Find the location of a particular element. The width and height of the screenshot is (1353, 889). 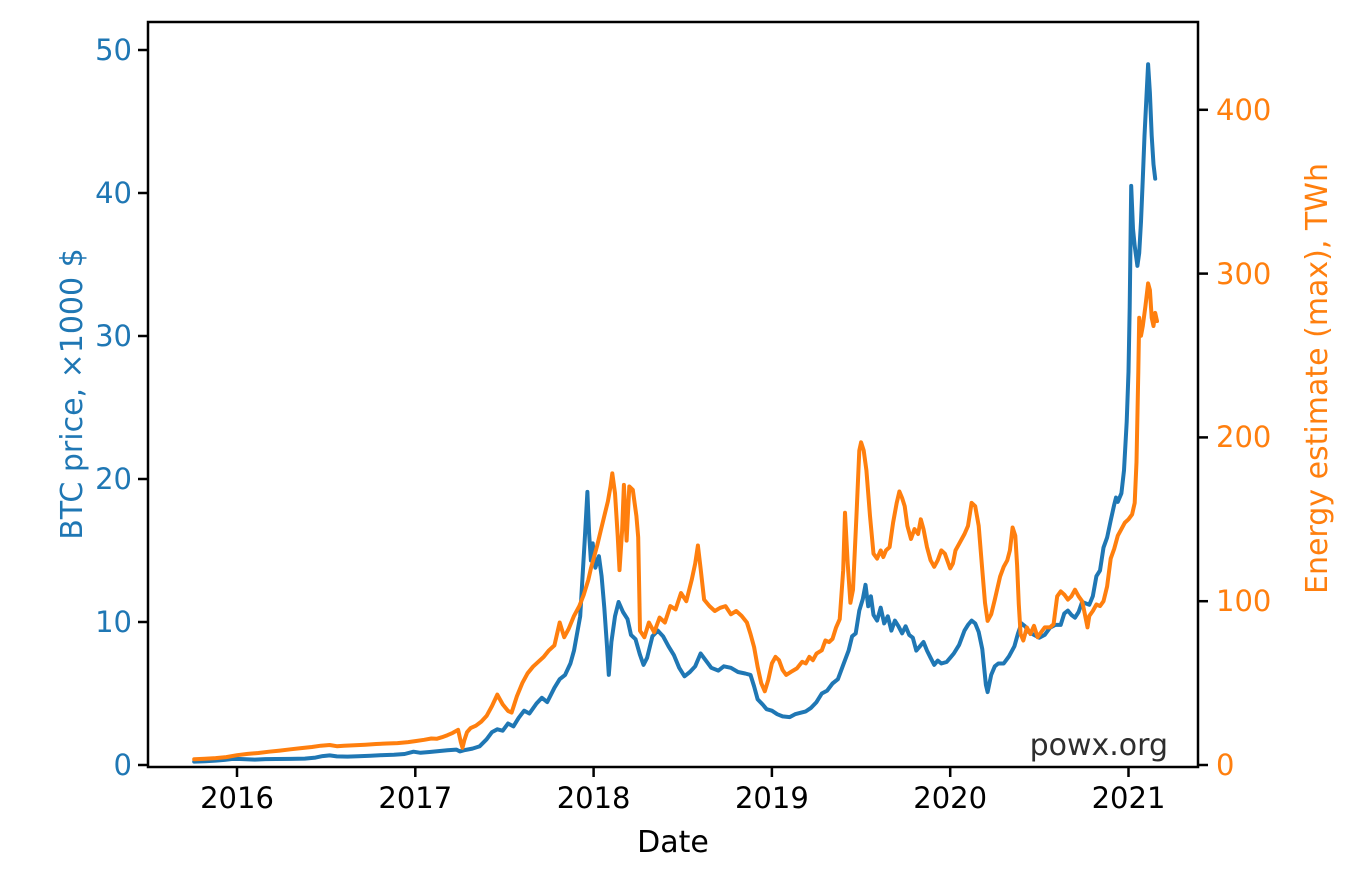

left-tick-label: 0 is located at coordinates (122, 765).